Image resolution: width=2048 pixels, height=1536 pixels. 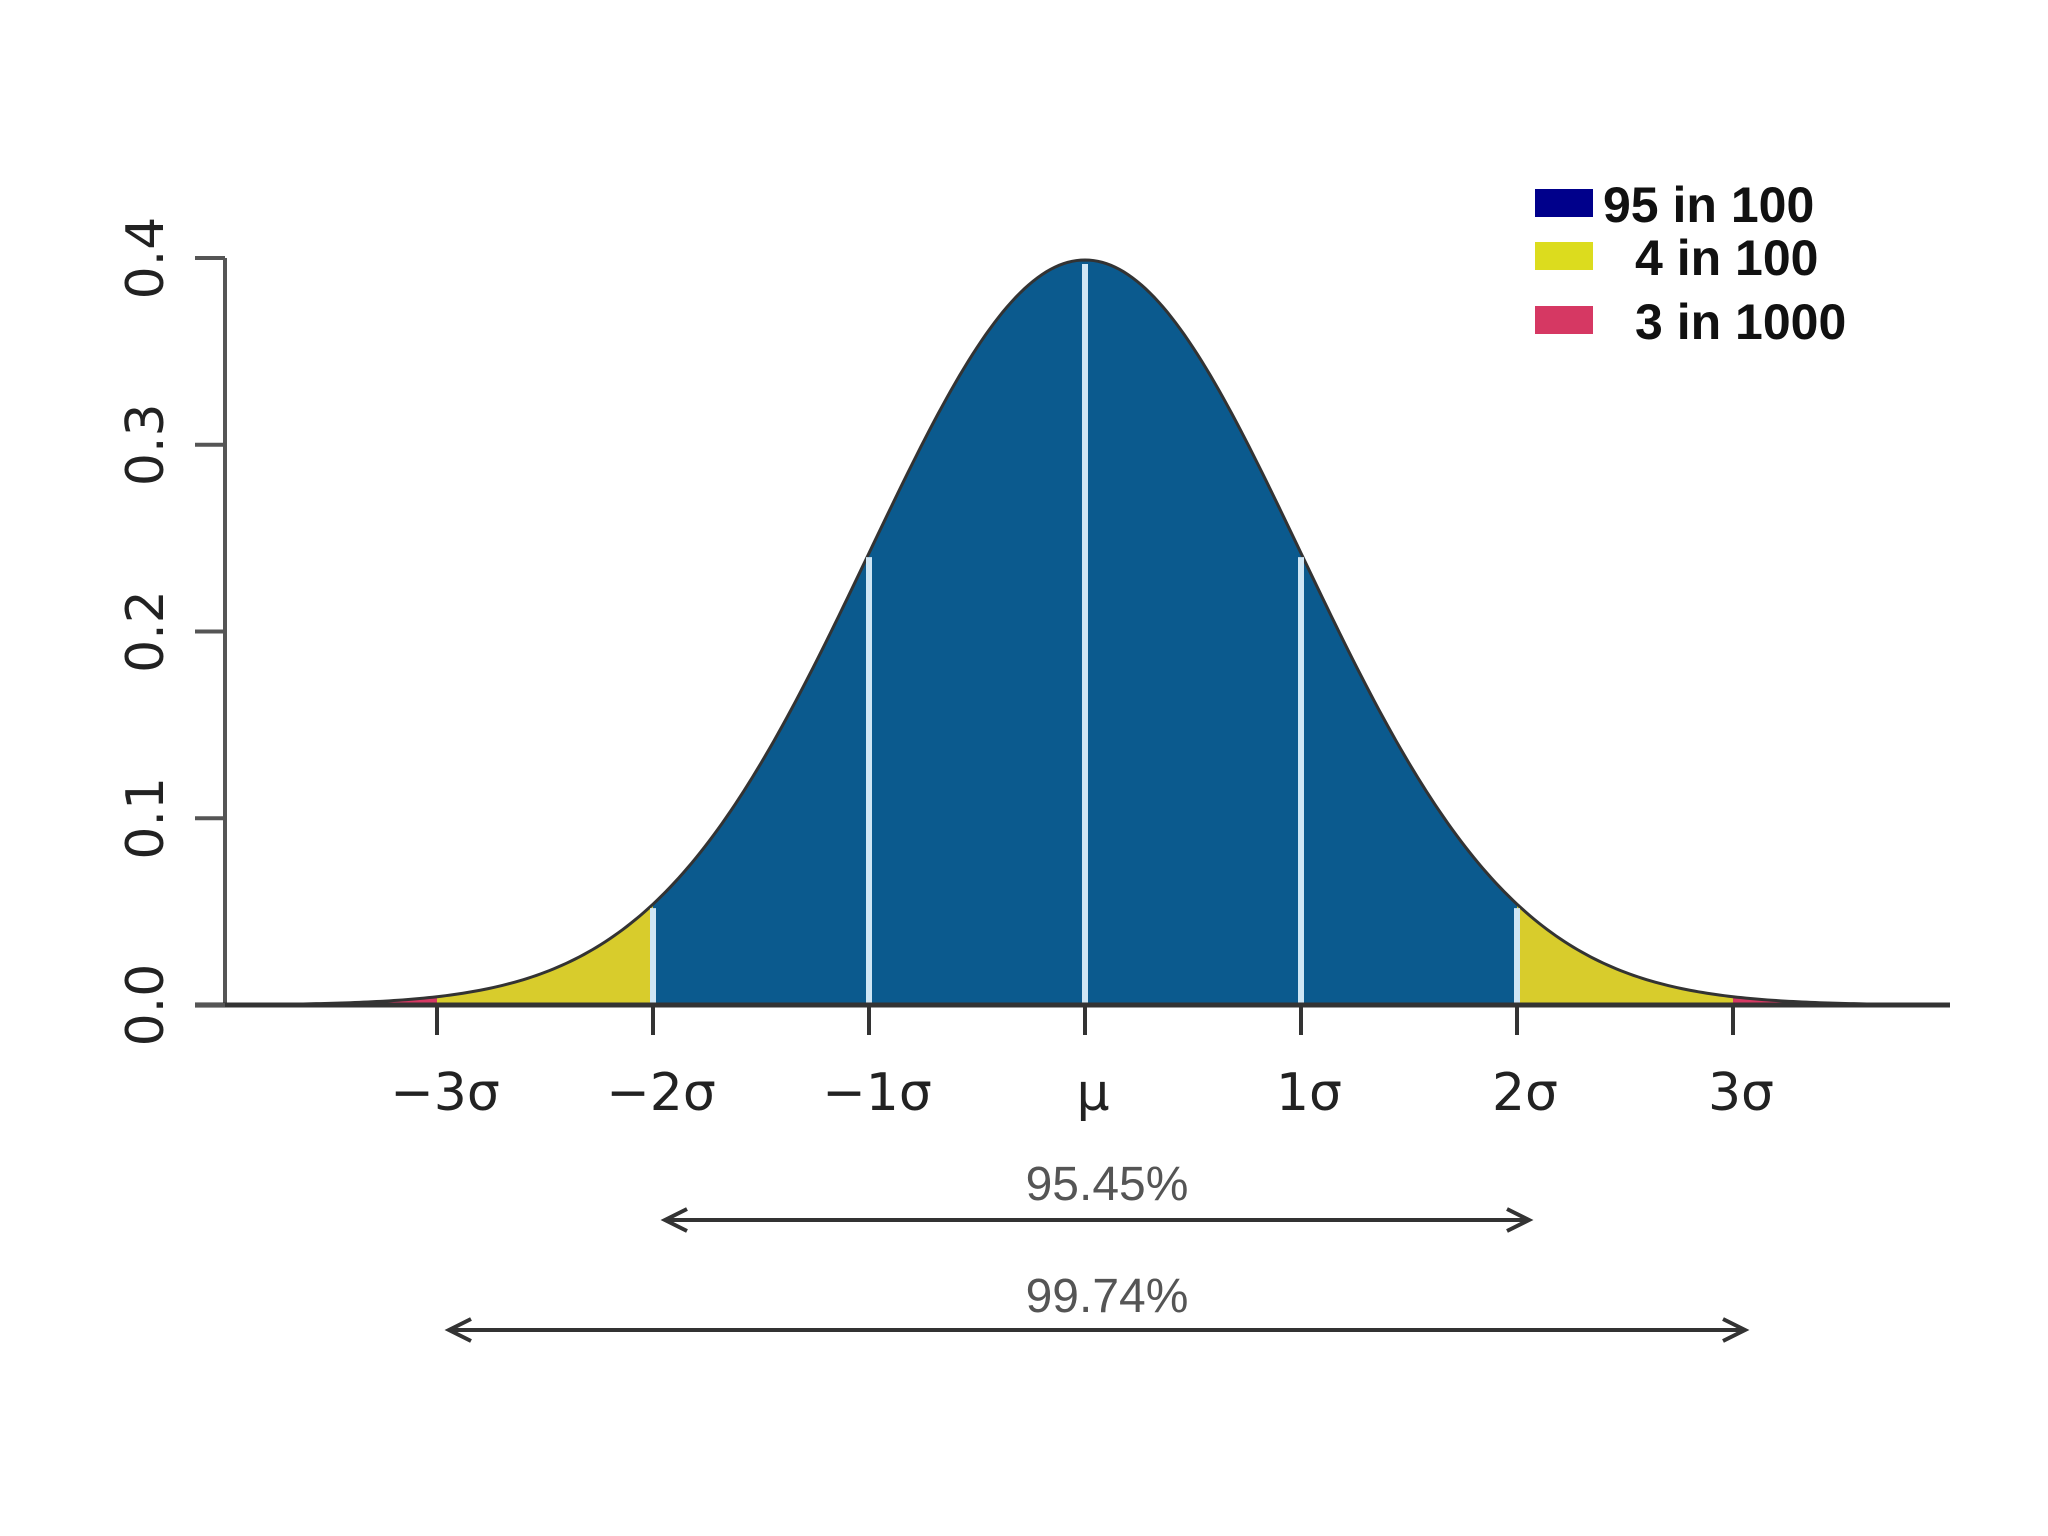 I want to click on x-tick-label: μ, so click(x=1092, y=1093).